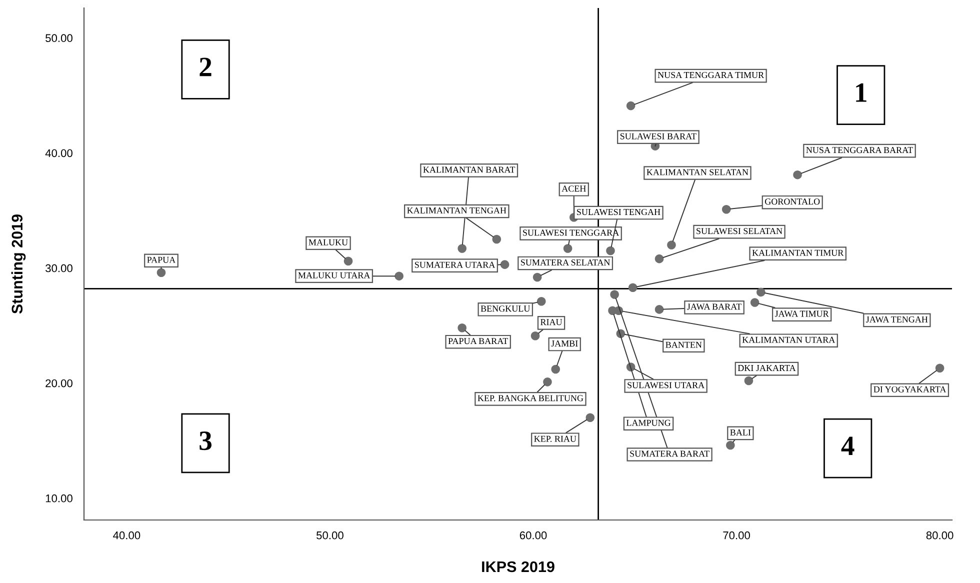 This screenshot has width=980, height=583. I want to click on annotation: KEP. BANGKA BELITUNG, so click(531, 398).